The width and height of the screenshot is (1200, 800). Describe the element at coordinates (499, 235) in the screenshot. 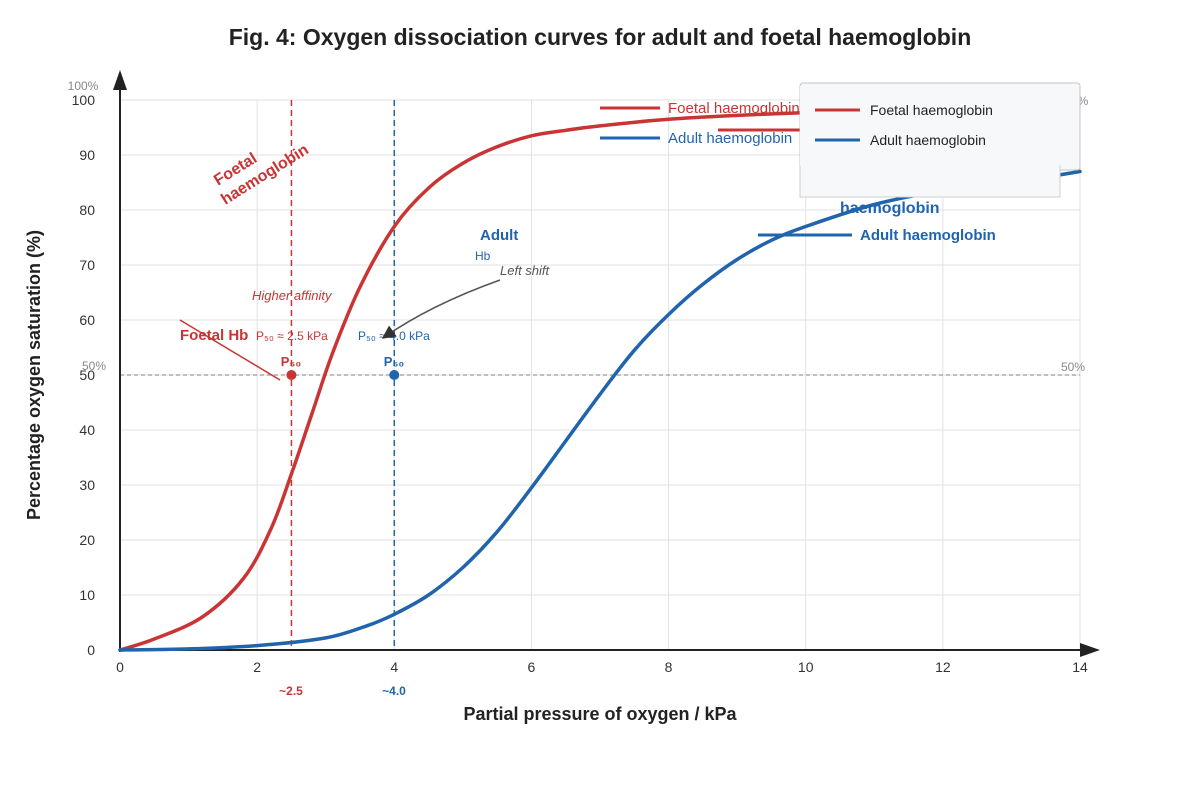

I see `adult-curve-label: Adult` at that location.